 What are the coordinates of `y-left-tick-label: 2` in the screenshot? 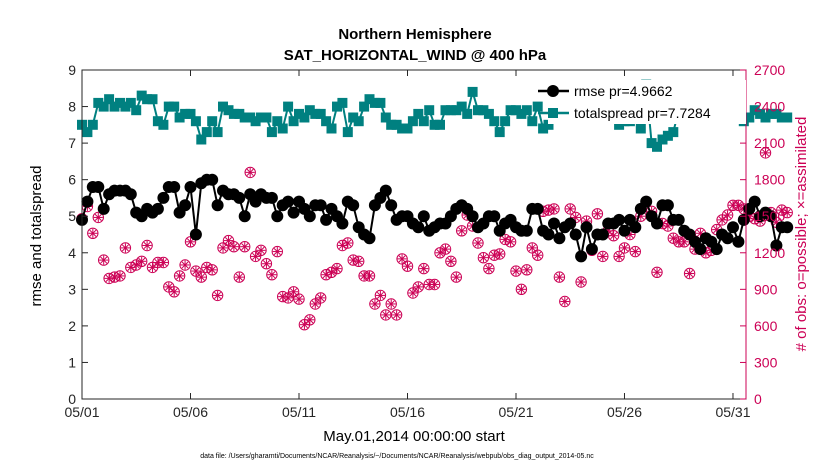 It's located at (72, 326).